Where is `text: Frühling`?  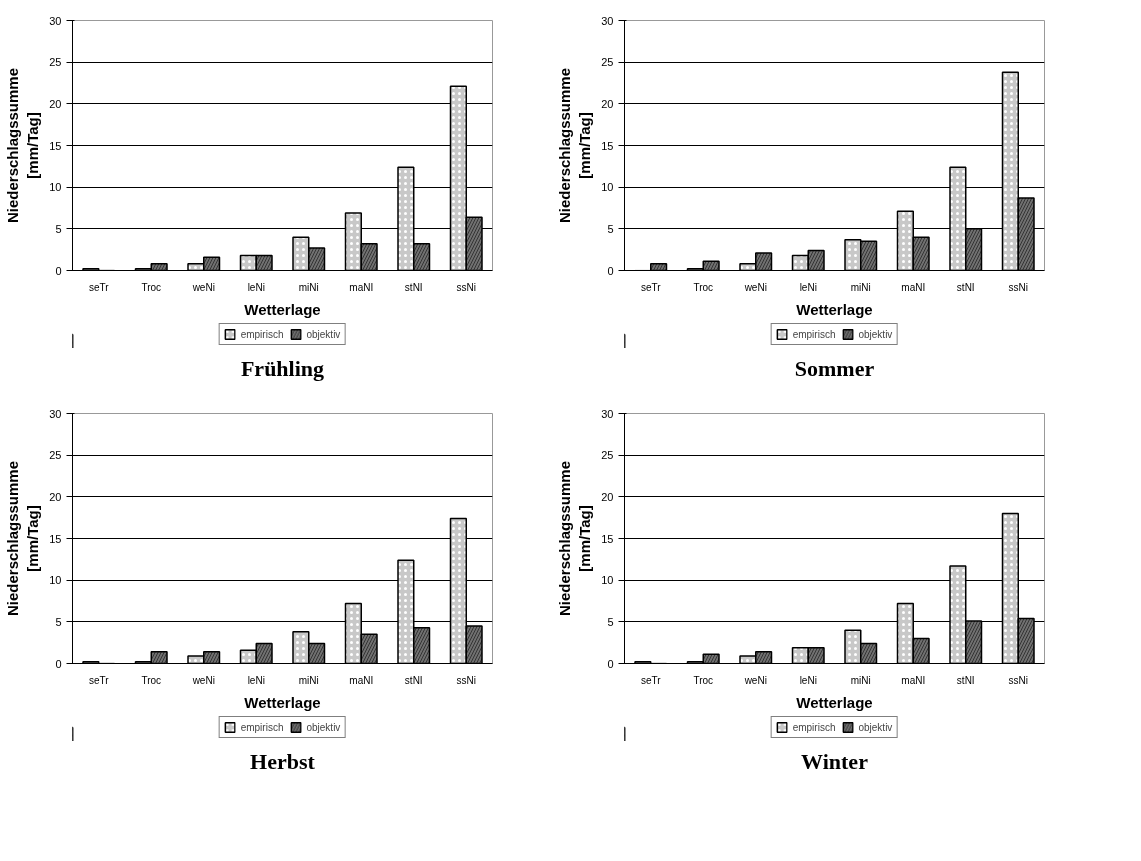
text: Frühling is located at coordinates (282, 368).